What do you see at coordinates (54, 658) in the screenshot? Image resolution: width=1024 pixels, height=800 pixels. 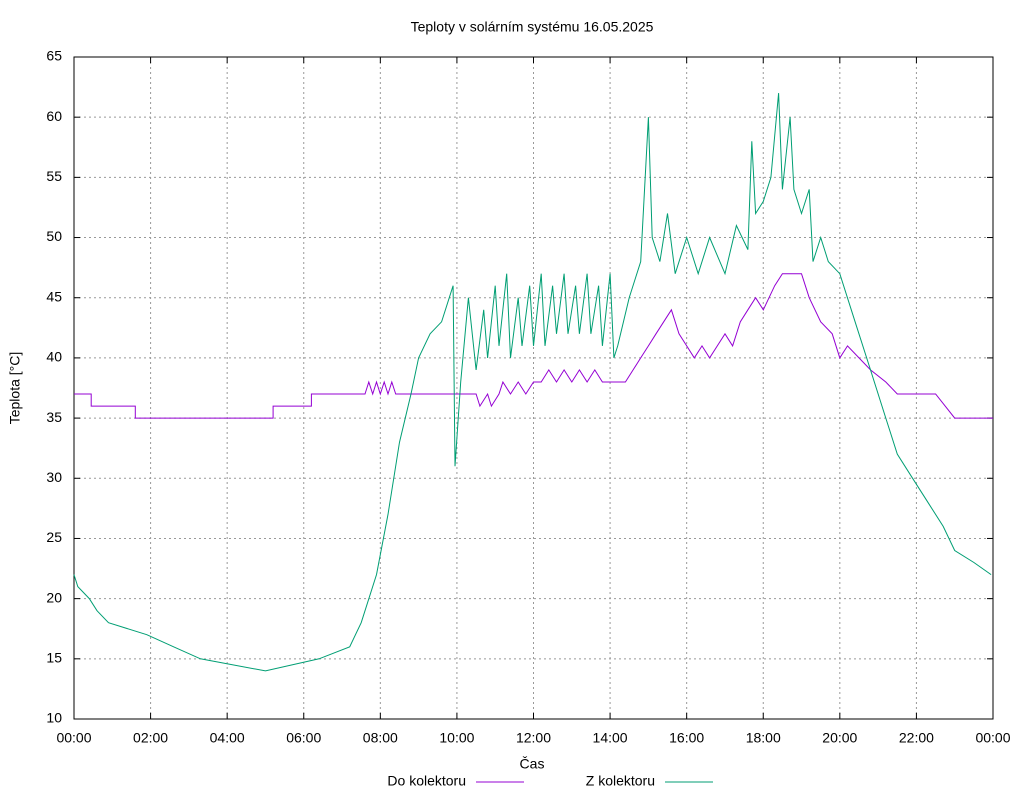 I see `y-tick-label: 15` at bounding box center [54, 658].